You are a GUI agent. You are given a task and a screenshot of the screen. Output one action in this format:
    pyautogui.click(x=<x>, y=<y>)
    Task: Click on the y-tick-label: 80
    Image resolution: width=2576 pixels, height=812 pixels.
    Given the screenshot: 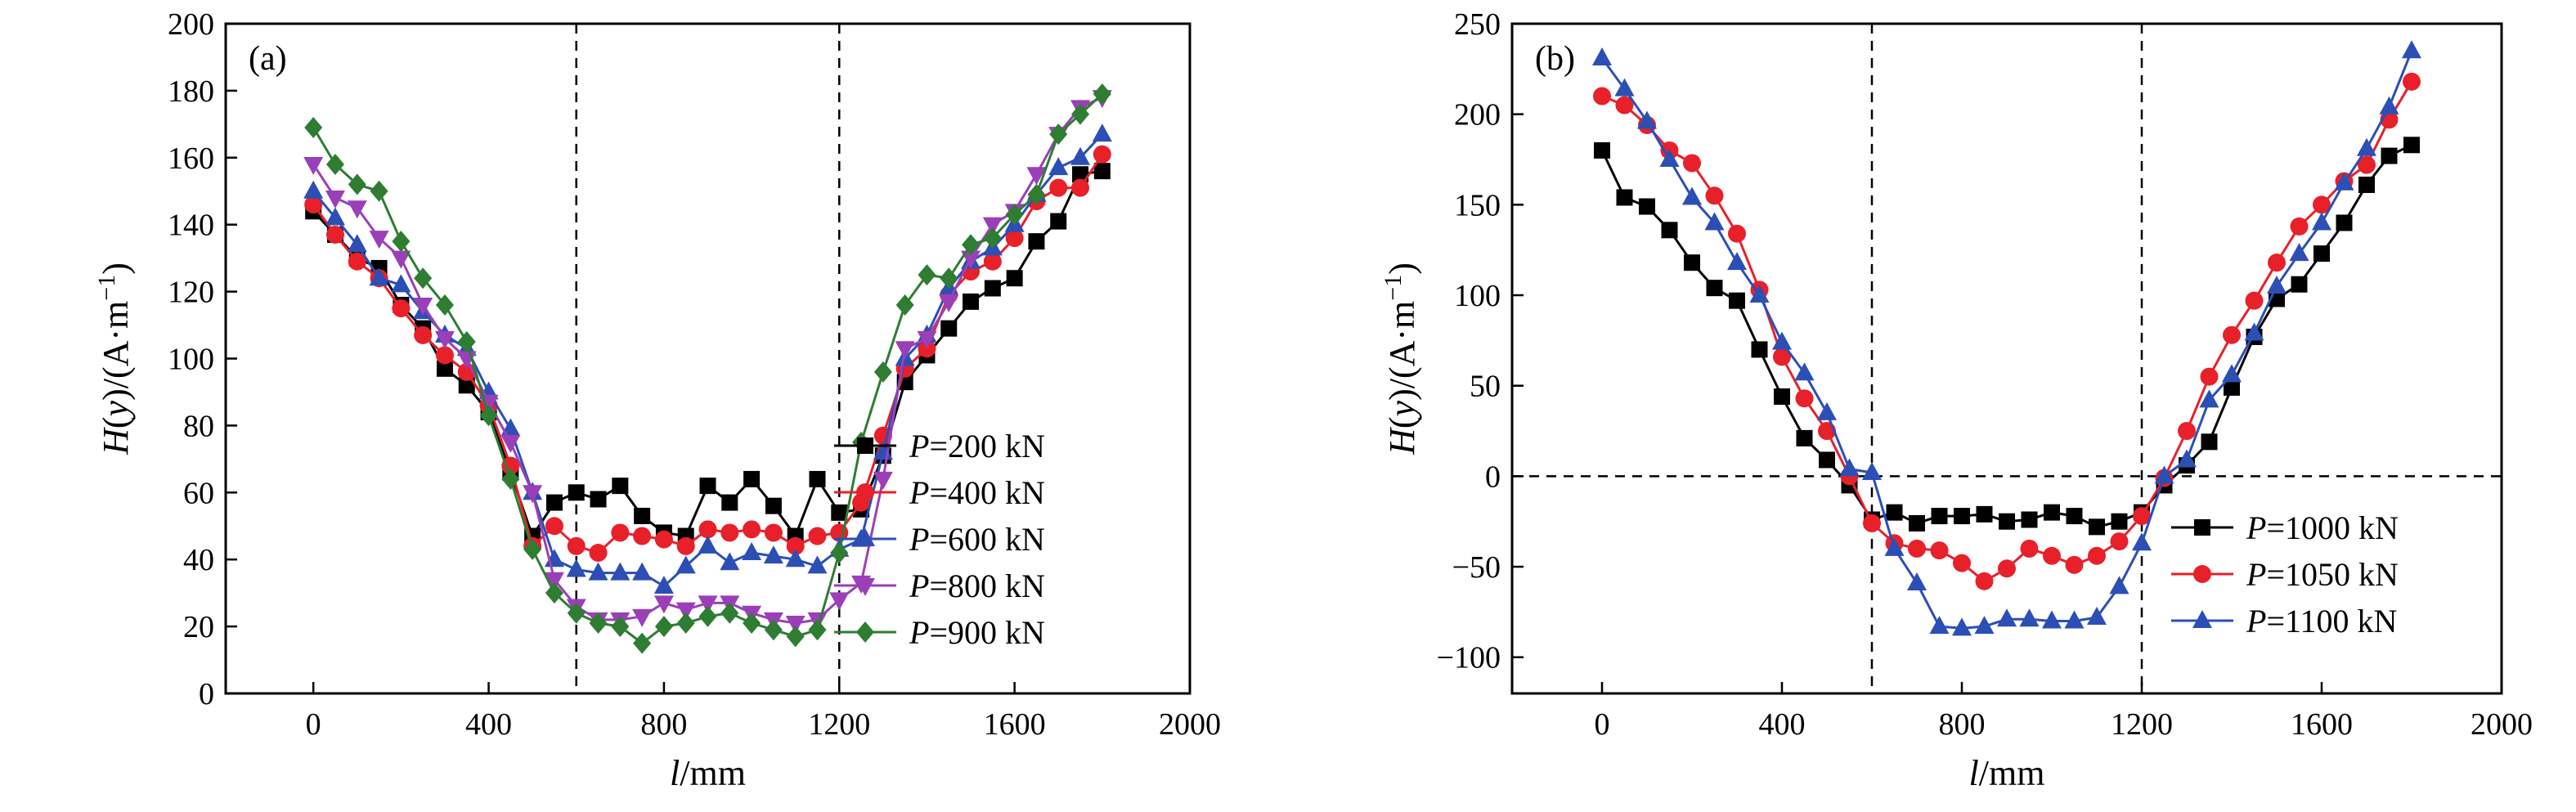 What is the action you would take?
    pyautogui.click(x=198, y=426)
    